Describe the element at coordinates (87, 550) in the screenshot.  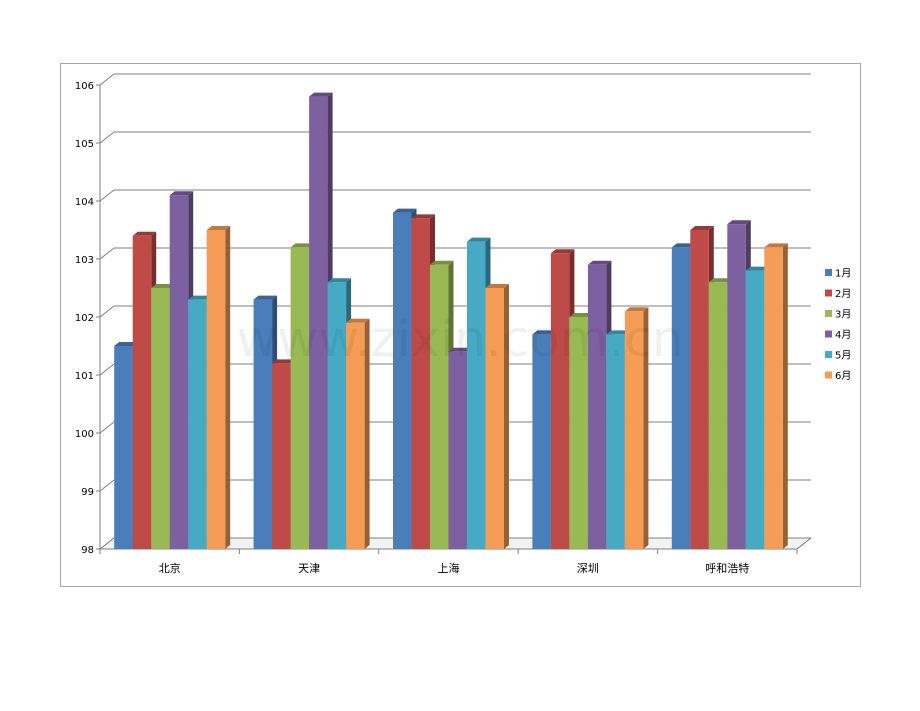
I see `y-tick-label: 98` at that location.